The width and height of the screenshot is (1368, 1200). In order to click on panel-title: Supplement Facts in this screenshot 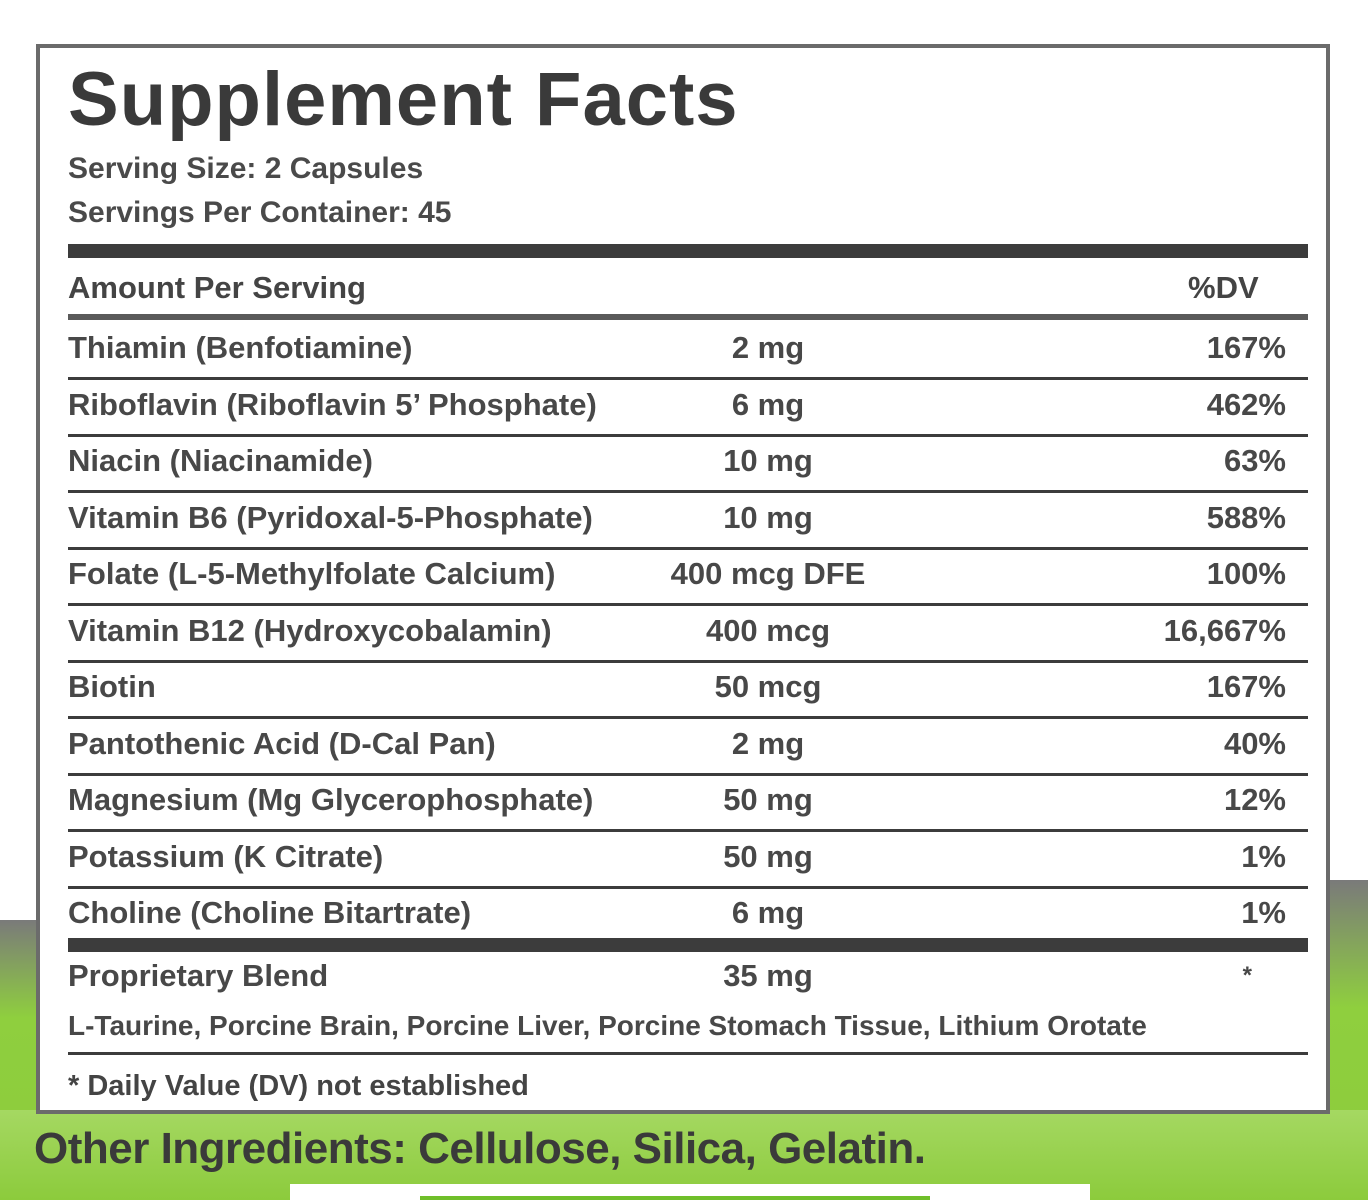, I will do `click(403, 99)`.